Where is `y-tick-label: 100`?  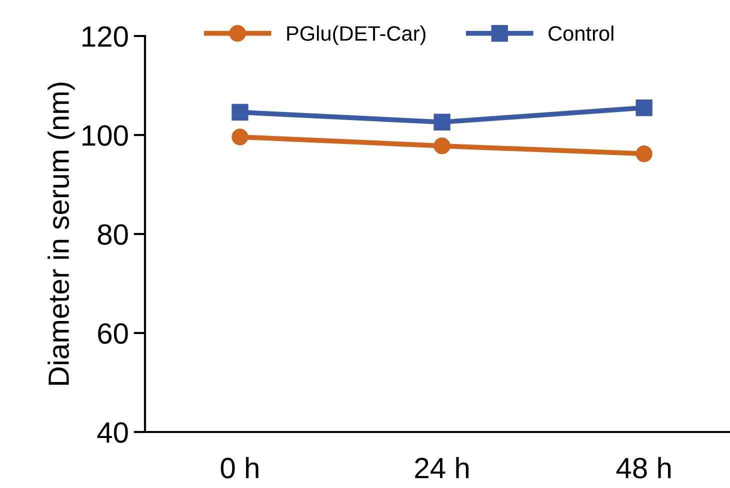 y-tick-label: 100 is located at coordinates (105, 135).